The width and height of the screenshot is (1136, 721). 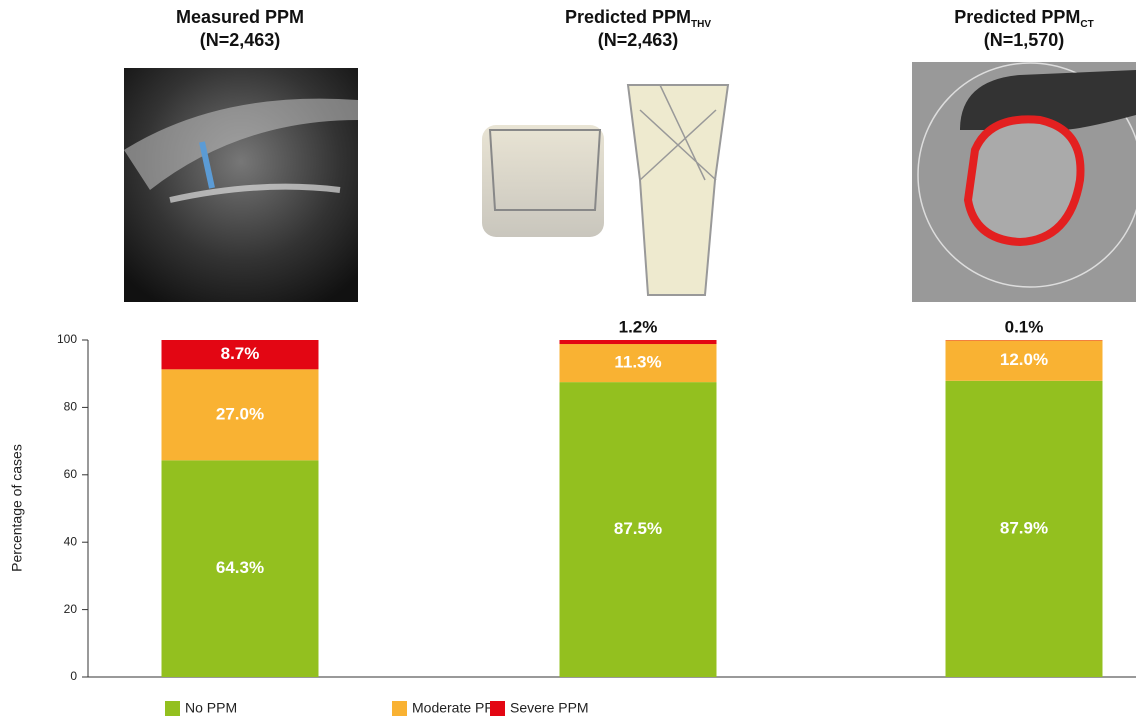 What do you see at coordinates (241, 185) in the screenshot?
I see `echo-image` at bounding box center [241, 185].